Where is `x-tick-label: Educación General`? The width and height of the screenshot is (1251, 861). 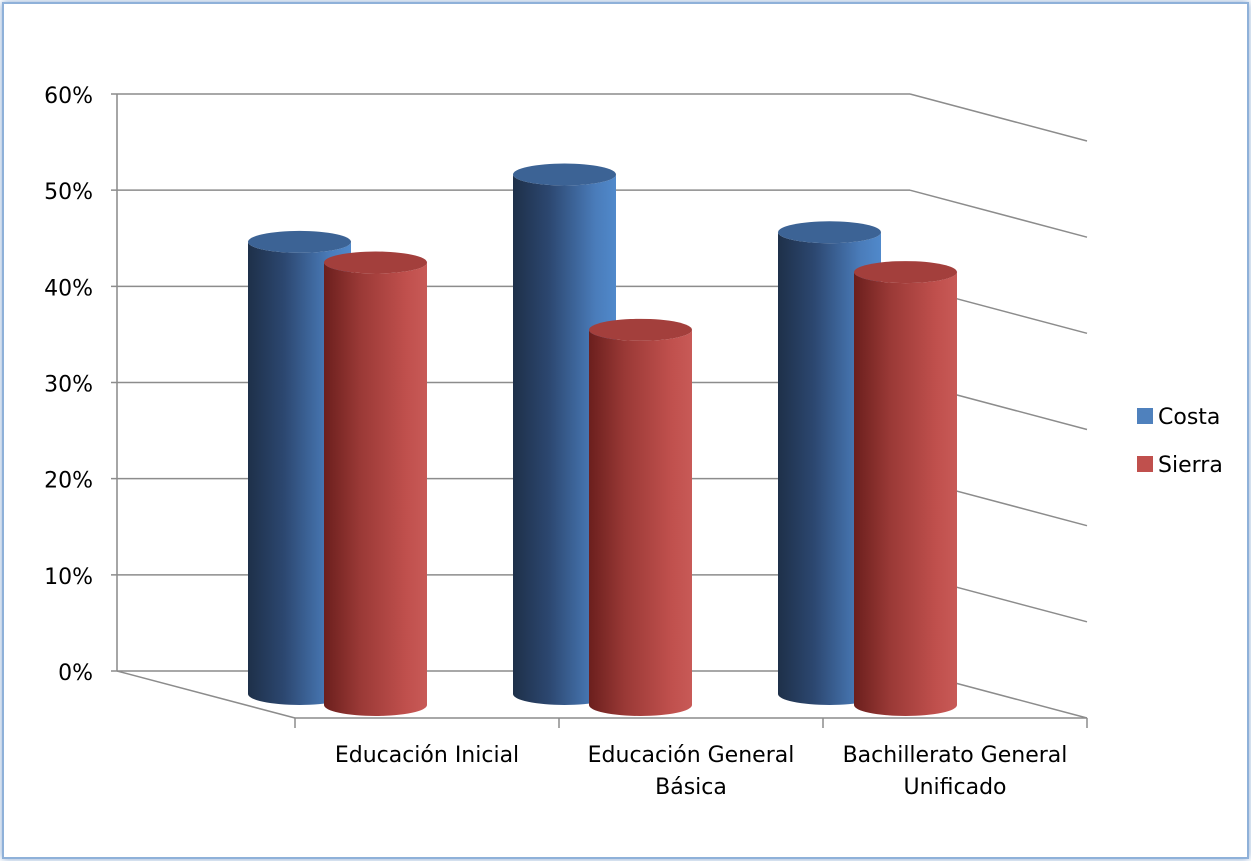
x-tick-label: Educación General is located at coordinates (691, 755).